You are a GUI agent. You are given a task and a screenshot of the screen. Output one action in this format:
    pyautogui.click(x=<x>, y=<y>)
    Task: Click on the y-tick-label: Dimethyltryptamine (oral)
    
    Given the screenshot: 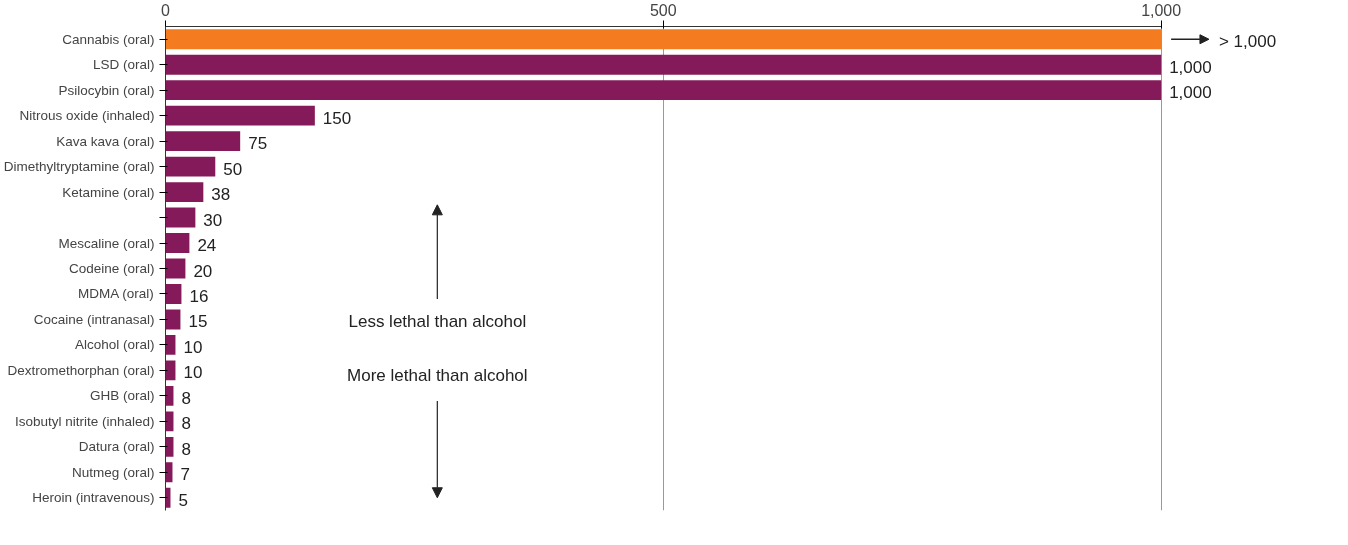 What is the action you would take?
    pyautogui.click(x=79, y=167)
    